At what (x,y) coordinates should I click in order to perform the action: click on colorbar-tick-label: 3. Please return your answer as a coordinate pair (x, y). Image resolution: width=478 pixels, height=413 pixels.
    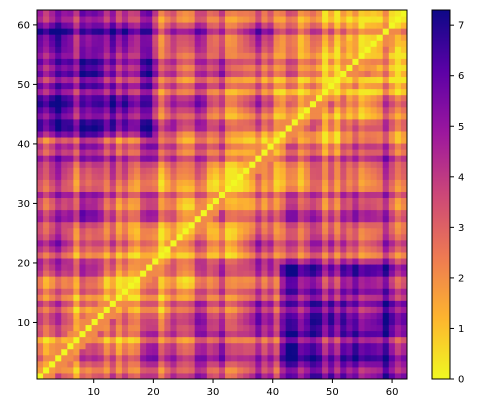
    Looking at the image, I should click on (461, 228).